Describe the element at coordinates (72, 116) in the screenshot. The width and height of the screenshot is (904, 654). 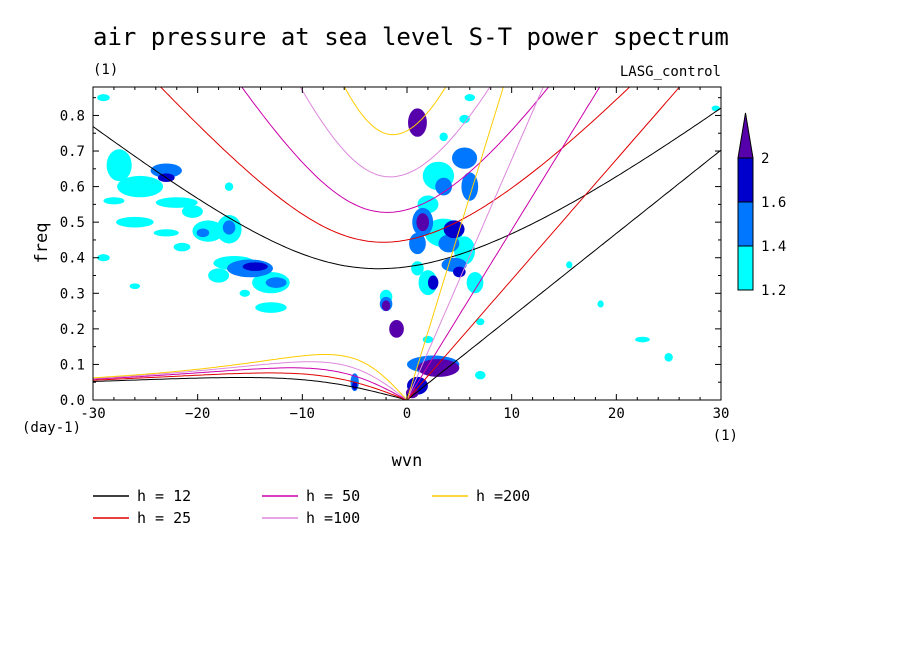
I see `y-tick-label: 0.8` at that location.